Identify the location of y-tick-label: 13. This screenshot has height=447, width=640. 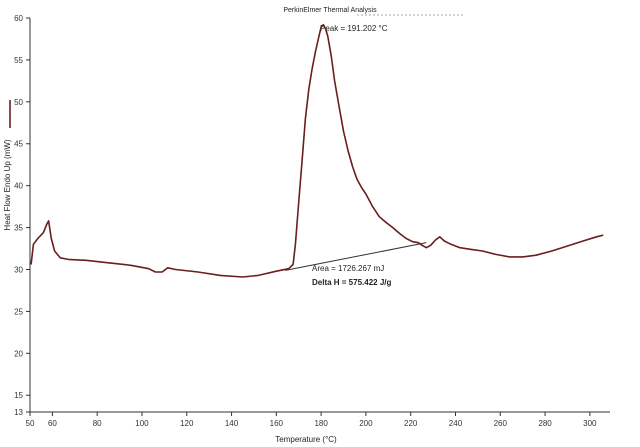
(18, 412).